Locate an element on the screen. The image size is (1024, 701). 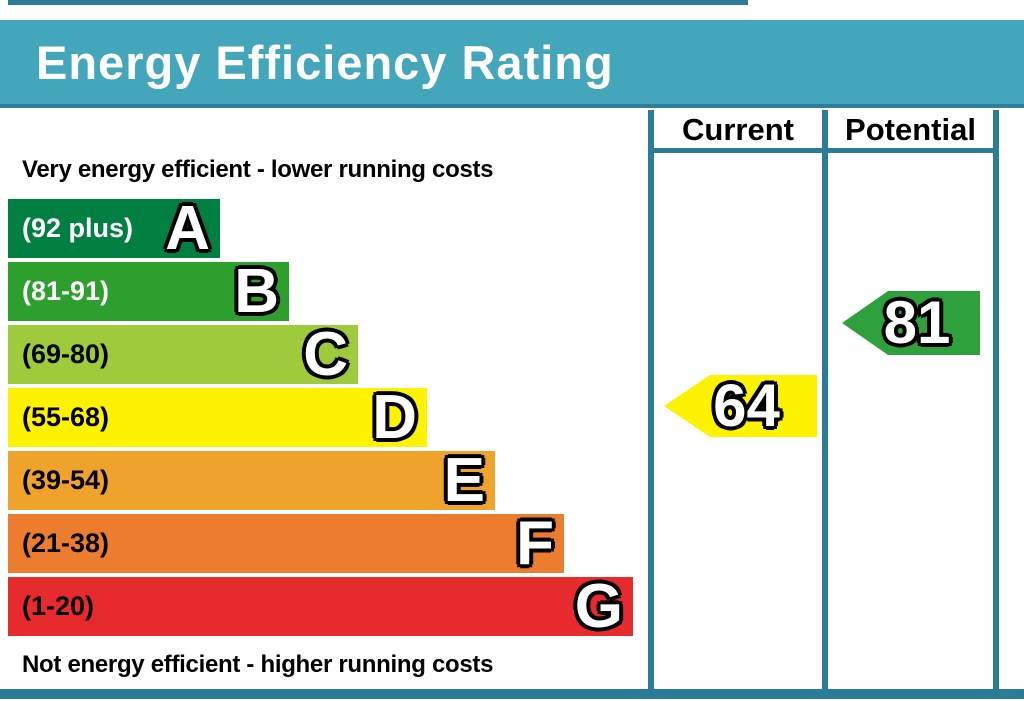
band-b-letter: B is located at coordinates (256, 291).